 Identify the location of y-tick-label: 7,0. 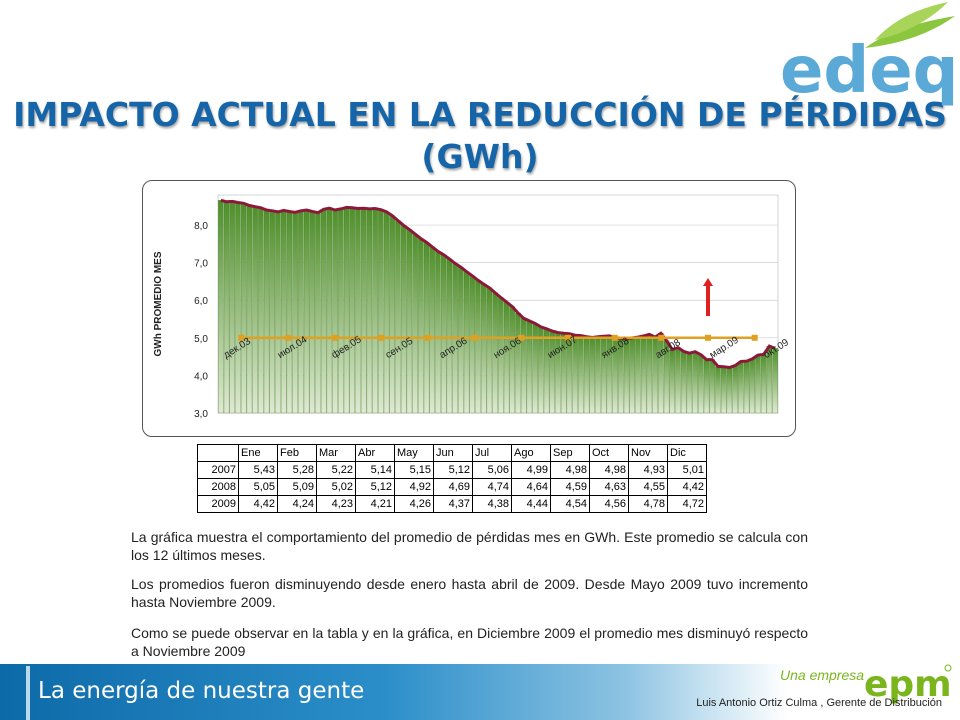
(201, 264).